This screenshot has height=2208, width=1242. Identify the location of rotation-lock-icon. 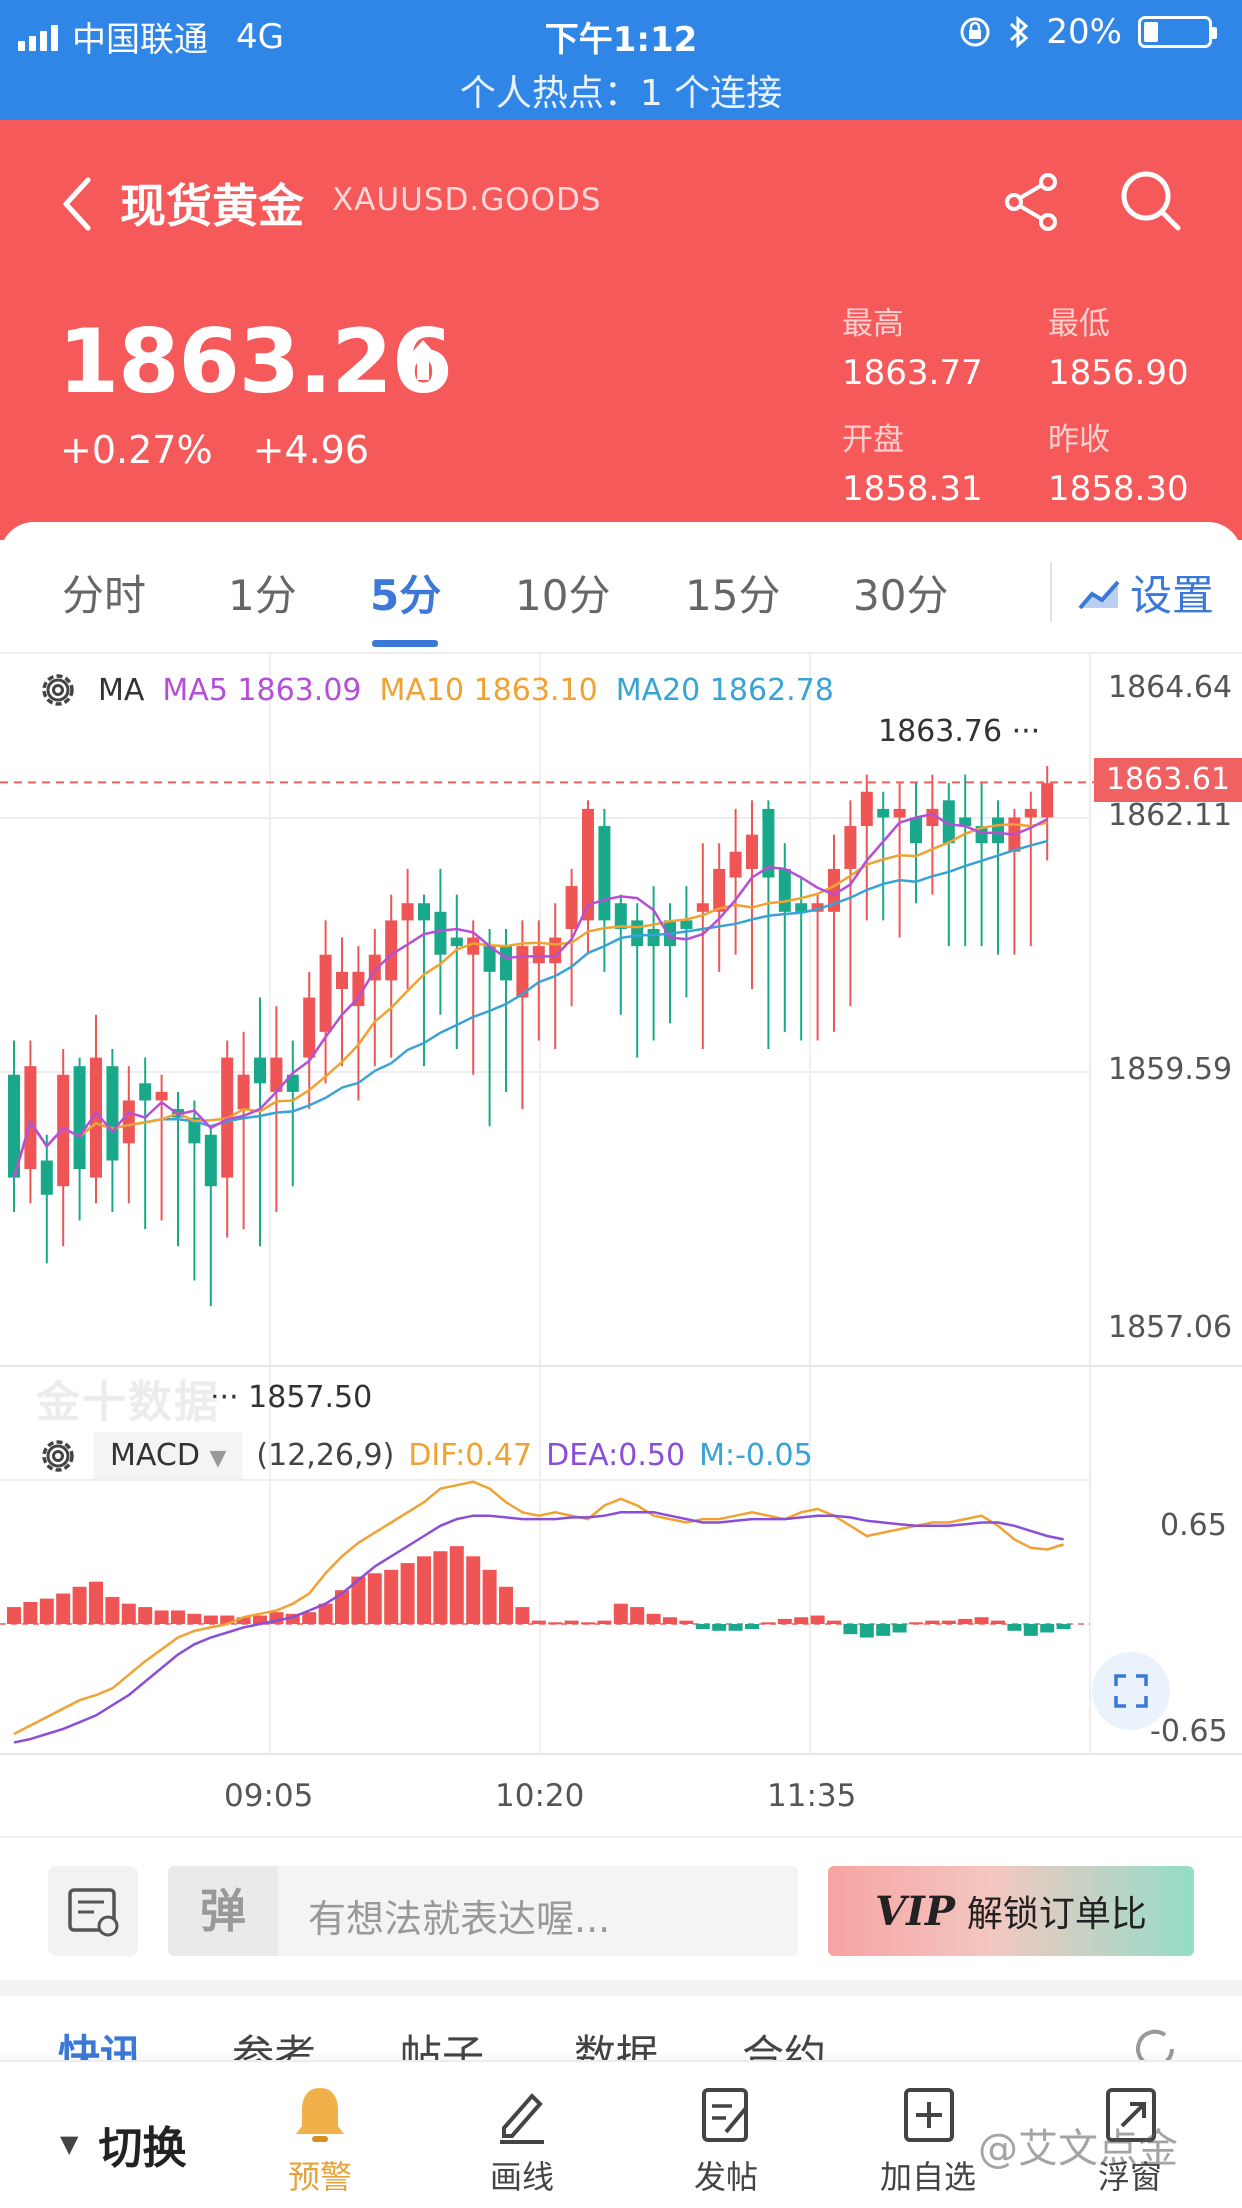
(975, 32).